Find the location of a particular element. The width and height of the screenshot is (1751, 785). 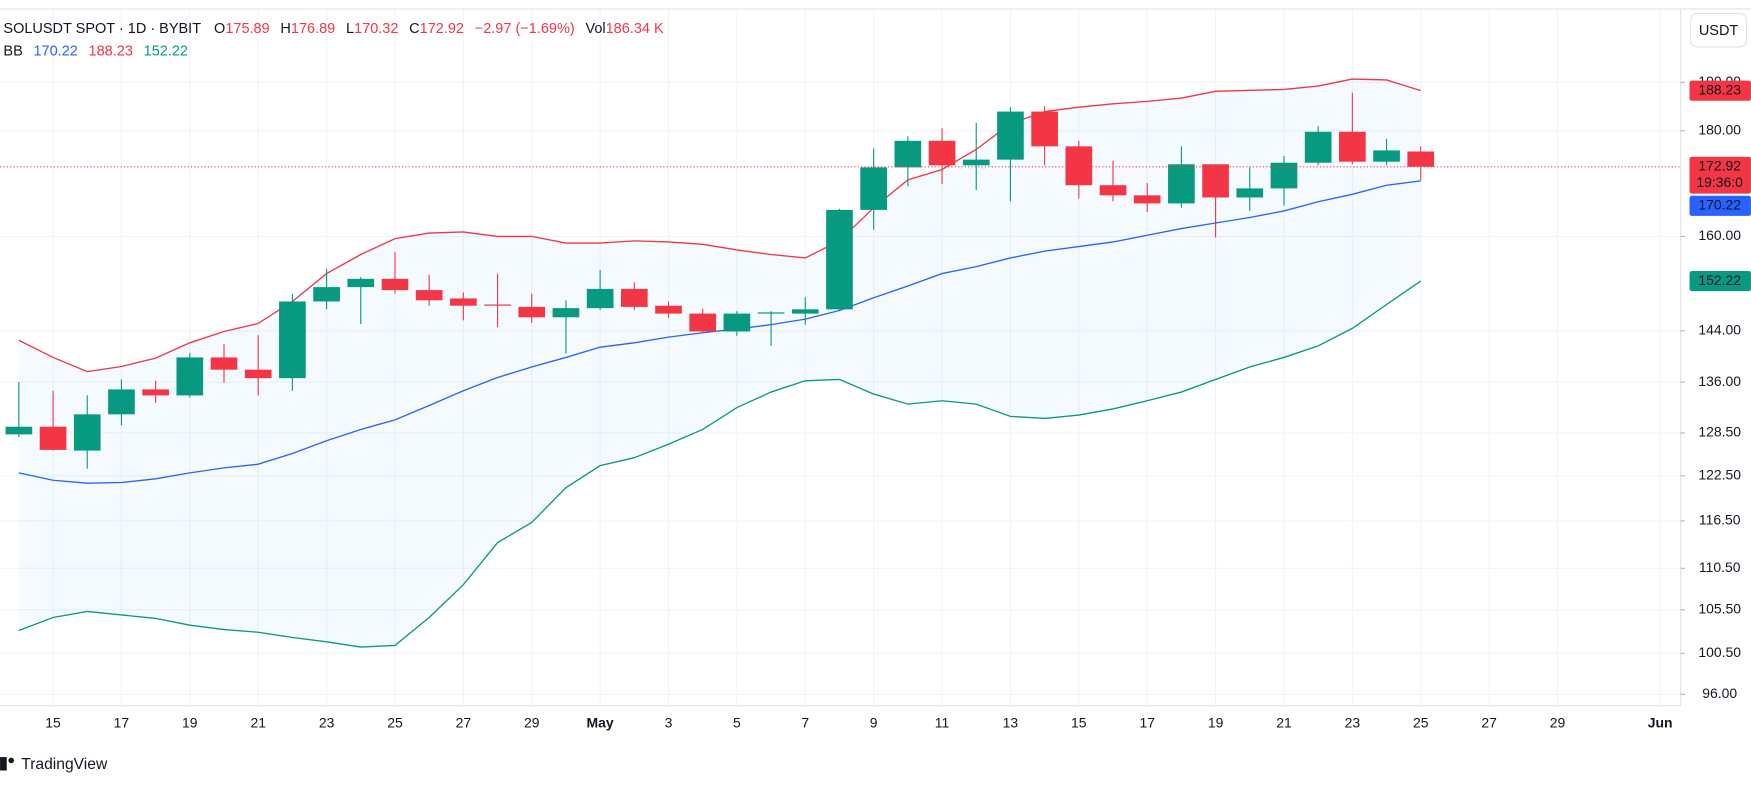

volume-value: 186.34 K is located at coordinates (635, 29).